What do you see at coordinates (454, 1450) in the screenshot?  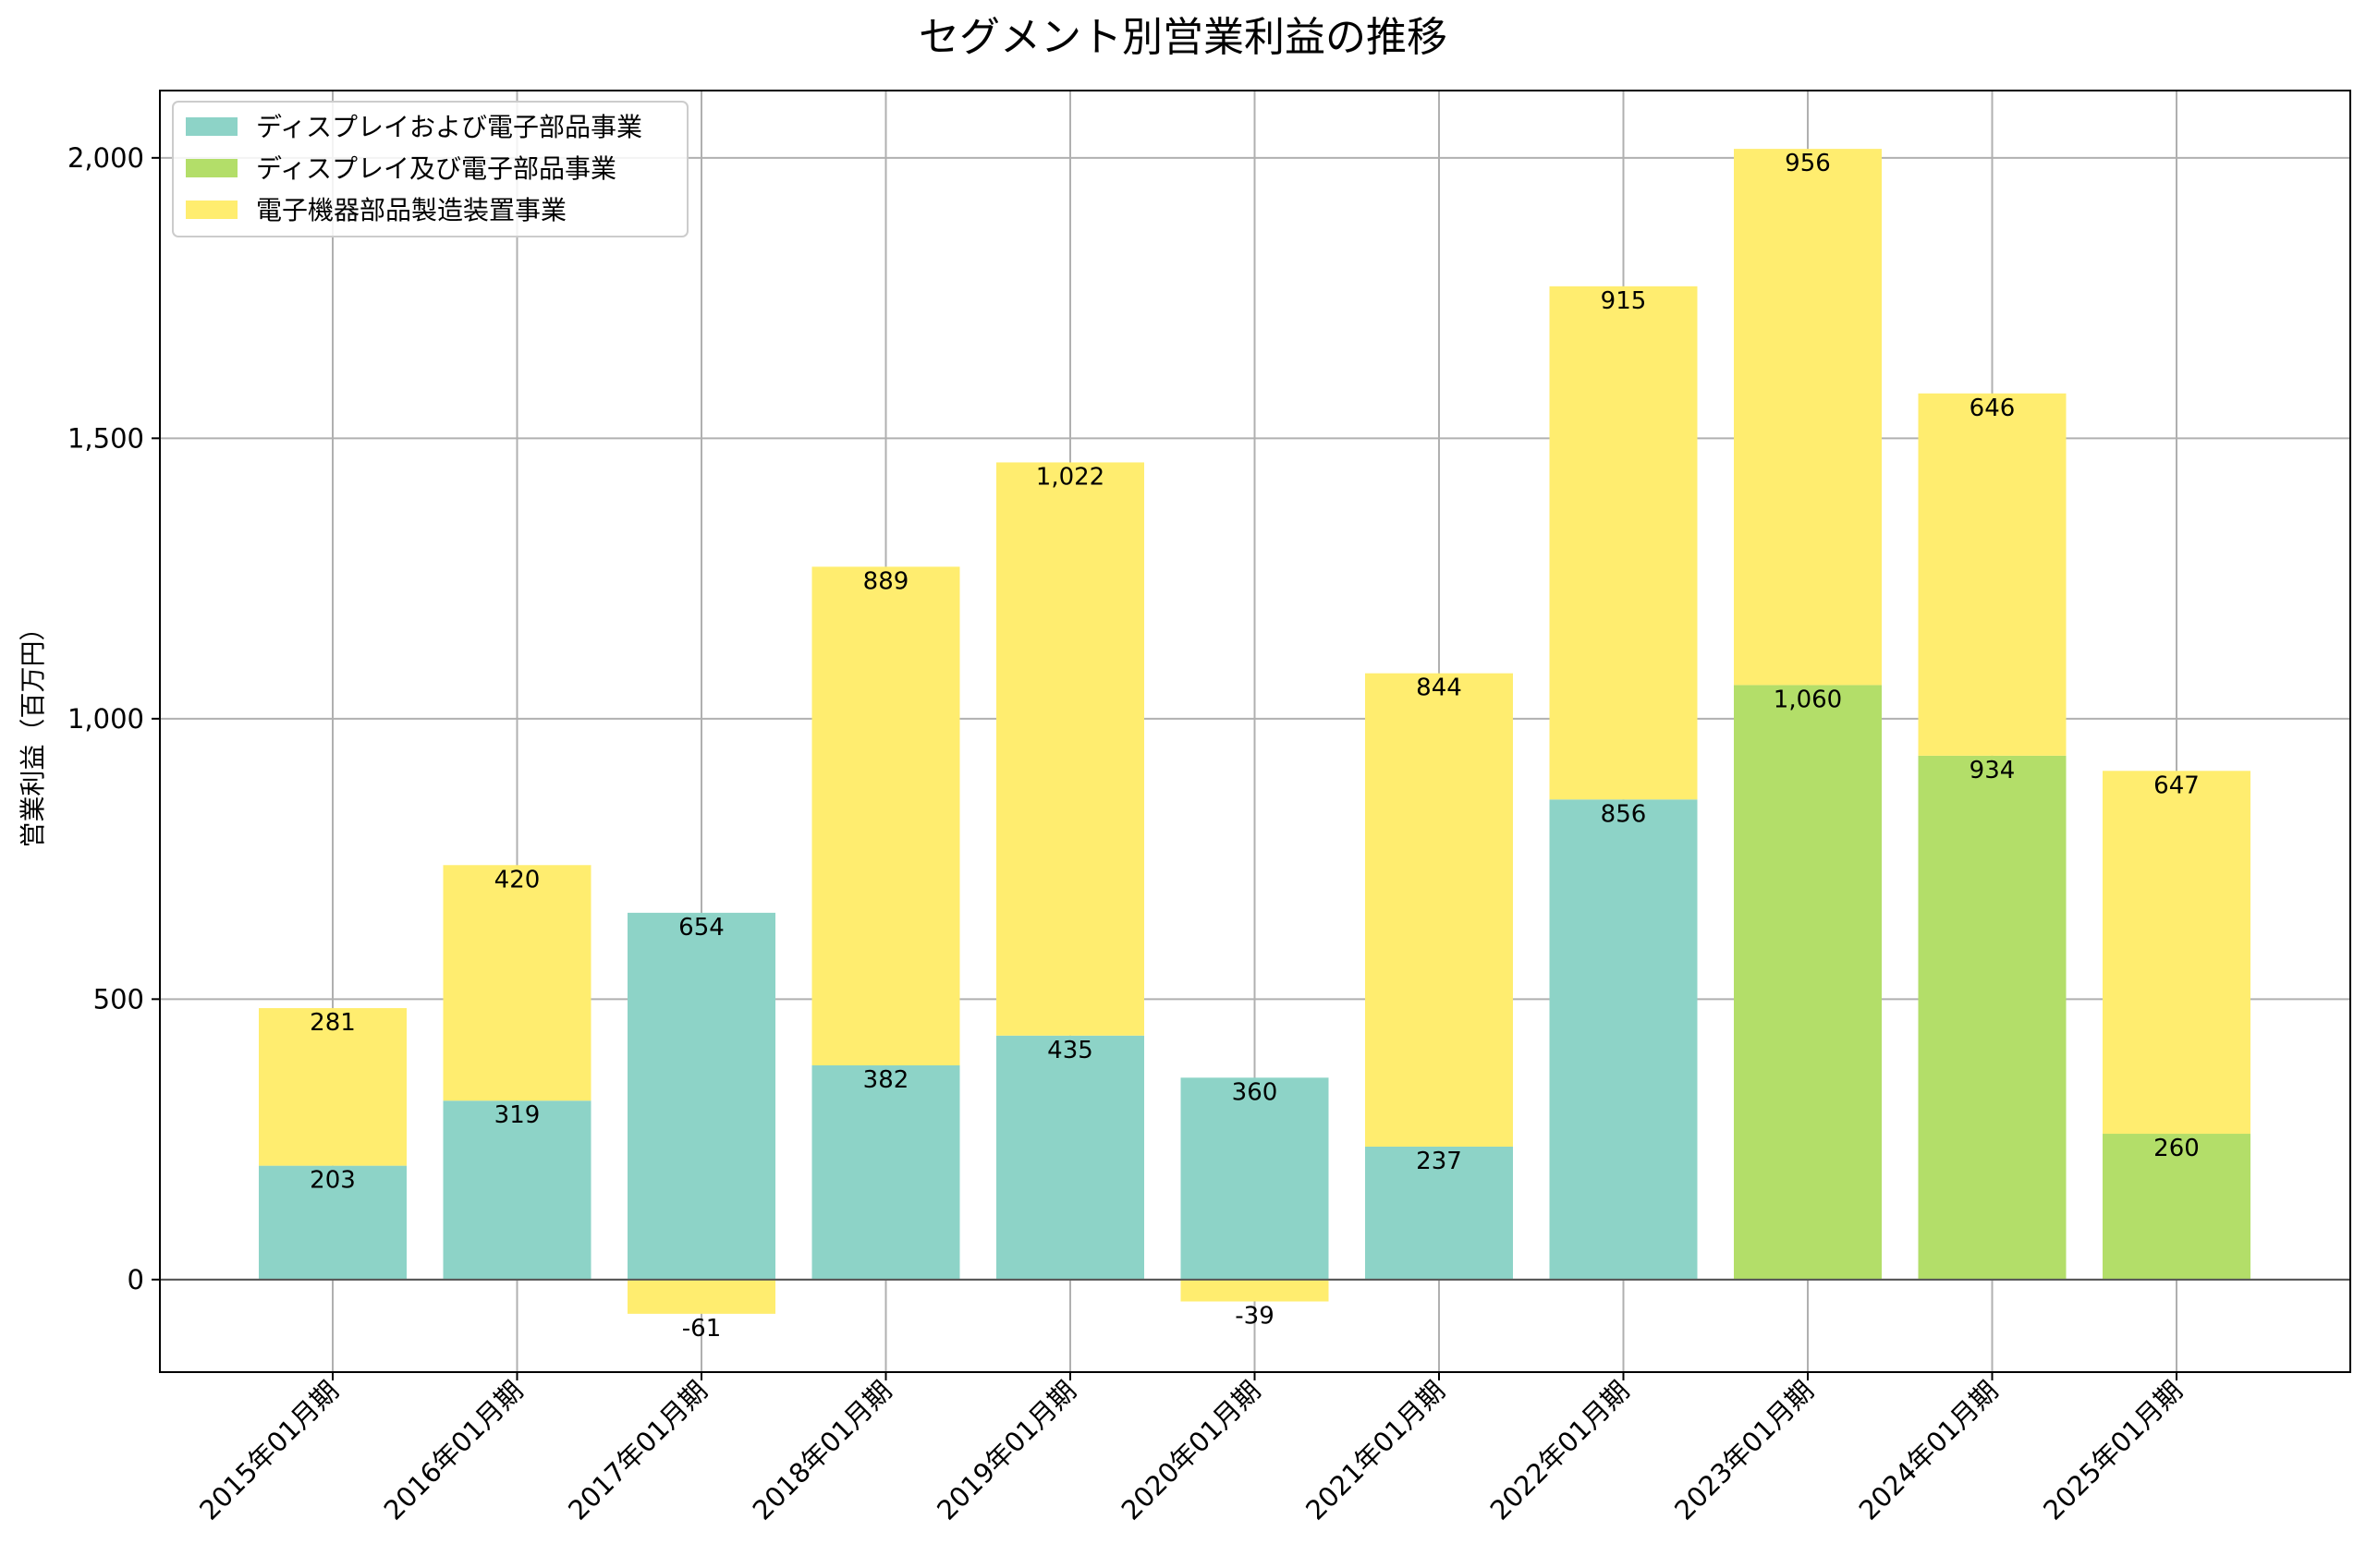 I see `x-tick-label: 2016年01月期` at bounding box center [454, 1450].